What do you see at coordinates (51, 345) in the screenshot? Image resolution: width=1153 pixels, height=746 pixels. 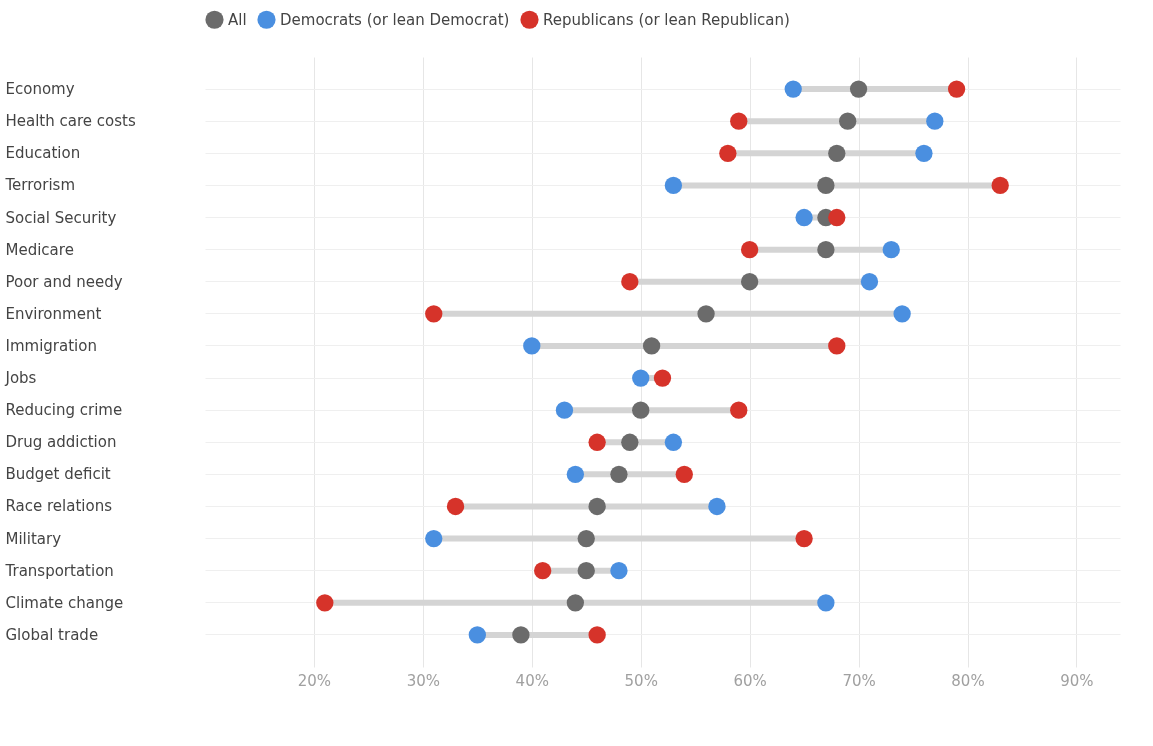 I see `y-tick-label: Immigration` at bounding box center [51, 345].